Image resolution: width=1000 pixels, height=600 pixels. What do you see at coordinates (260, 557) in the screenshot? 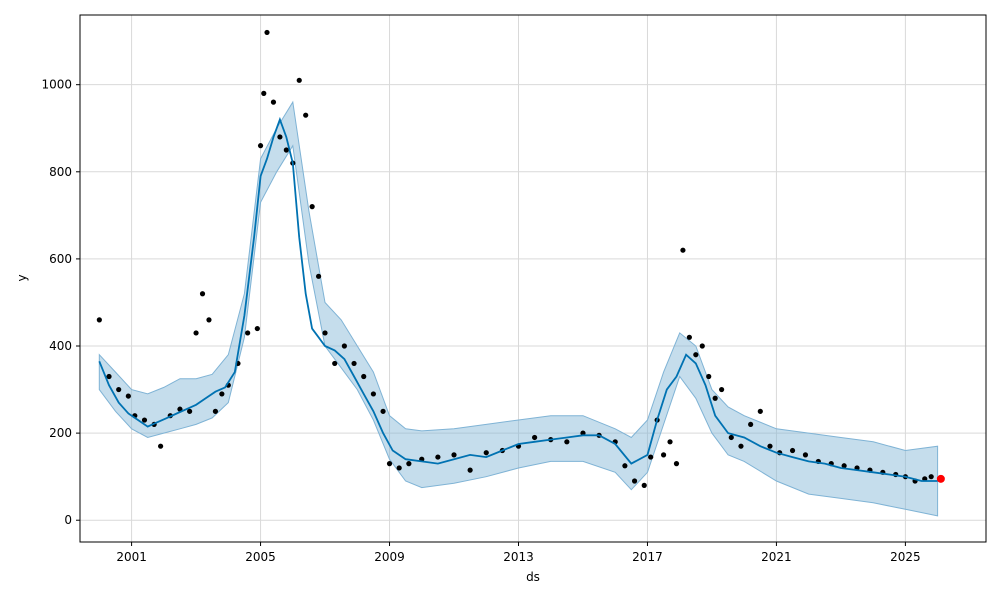
I see `x-tick-label: 2005` at bounding box center [260, 557].